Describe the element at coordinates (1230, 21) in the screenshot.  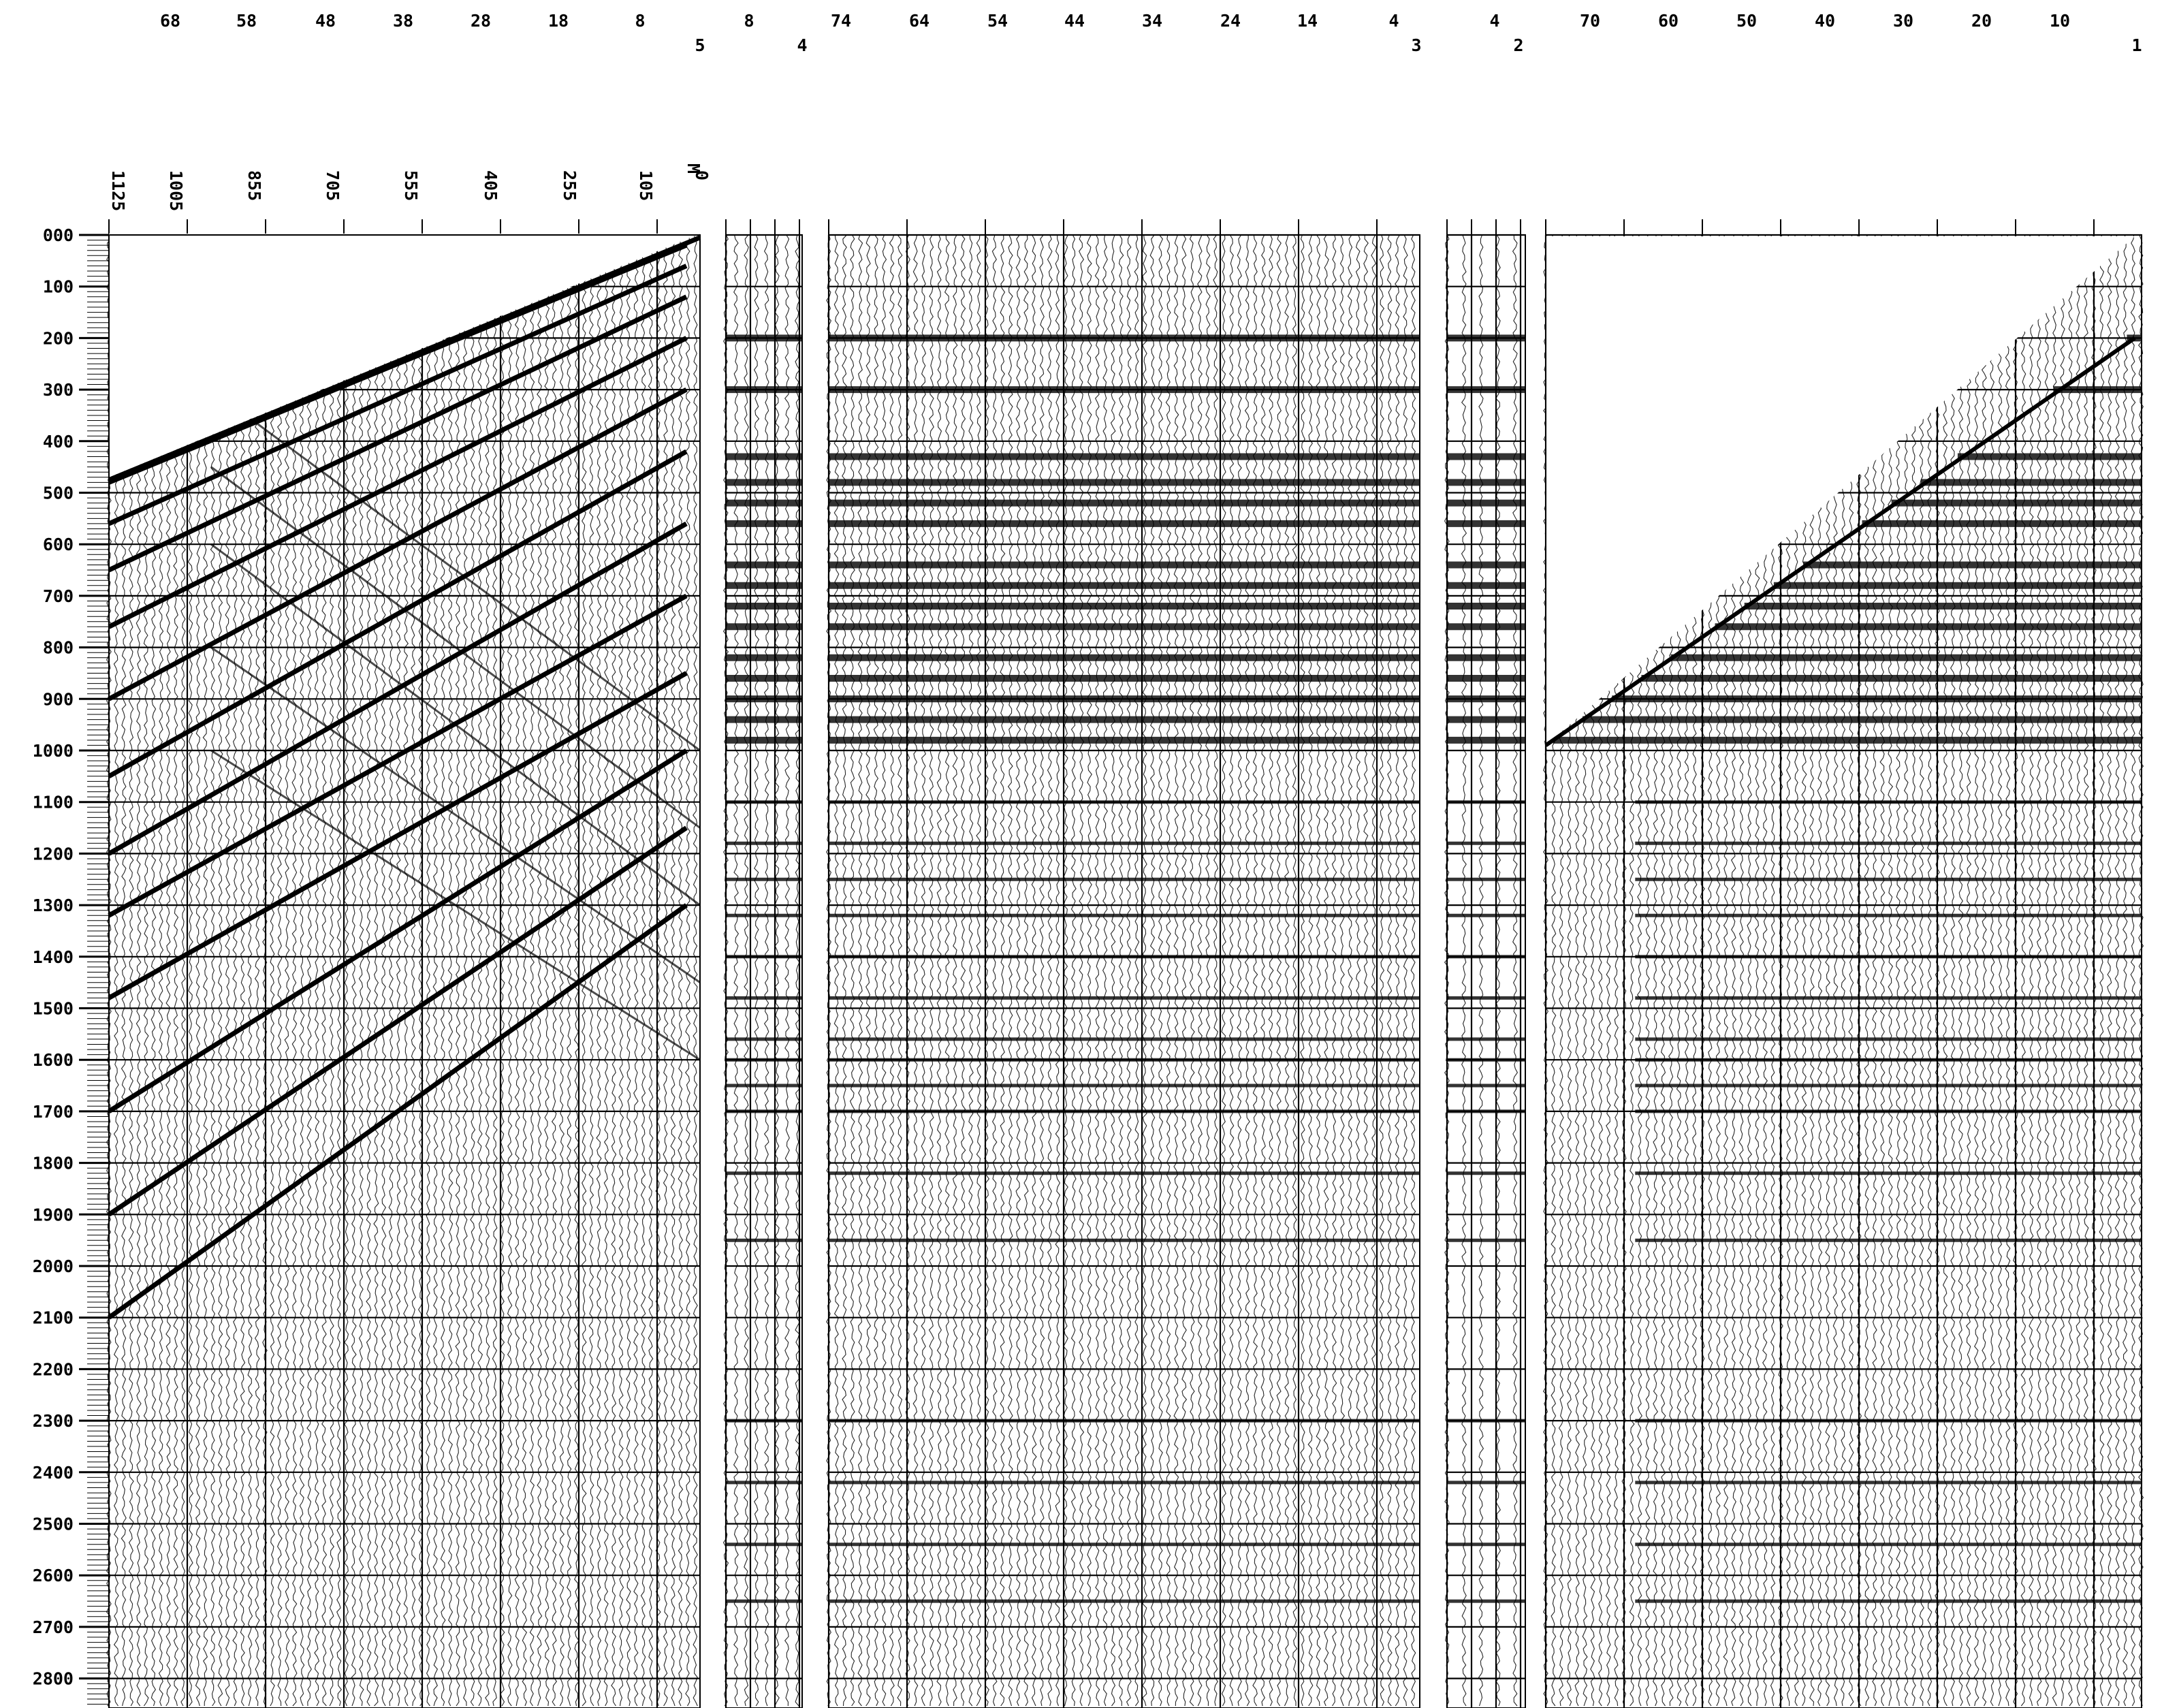
I see `trace-number-label: 24` at that location.